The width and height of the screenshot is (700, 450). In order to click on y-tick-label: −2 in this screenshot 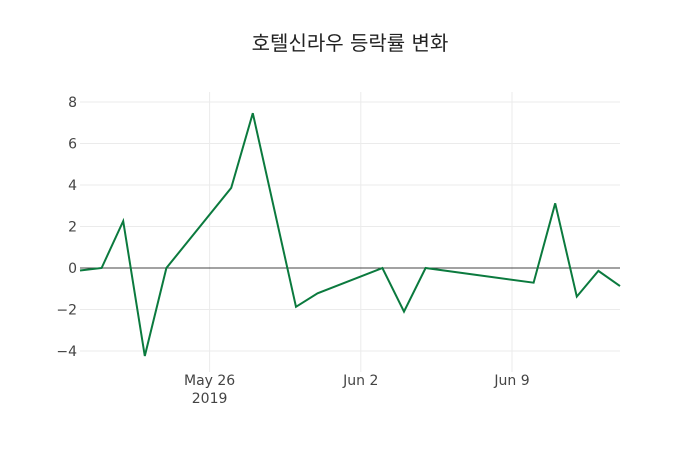, I will do `click(66, 311)`.